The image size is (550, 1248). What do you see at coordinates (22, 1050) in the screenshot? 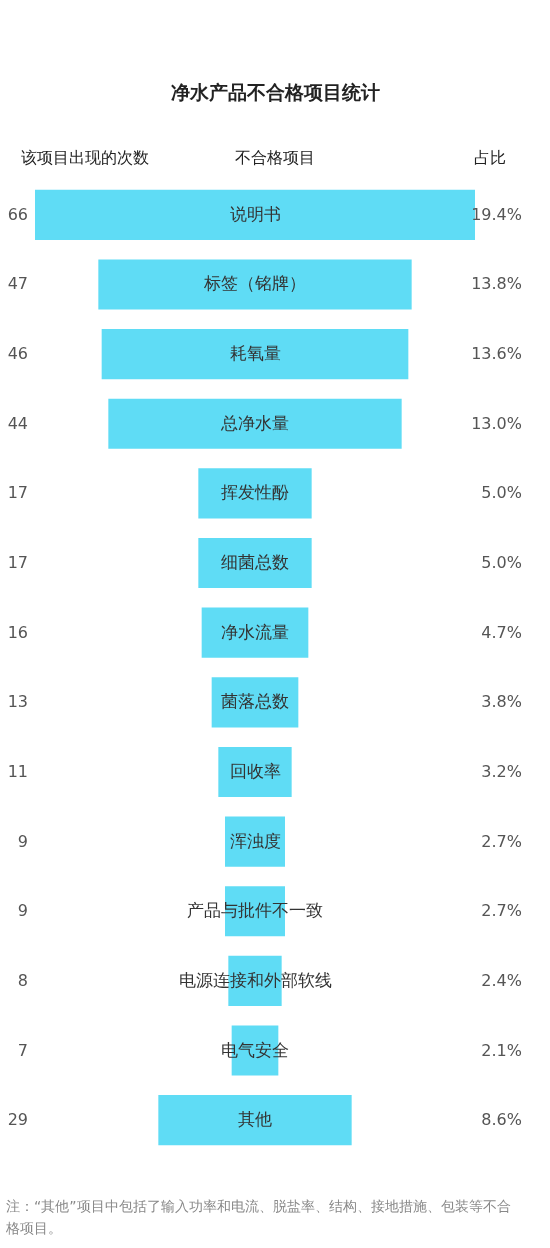
I see `data-label: 7` at bounding box center [22, 1050].